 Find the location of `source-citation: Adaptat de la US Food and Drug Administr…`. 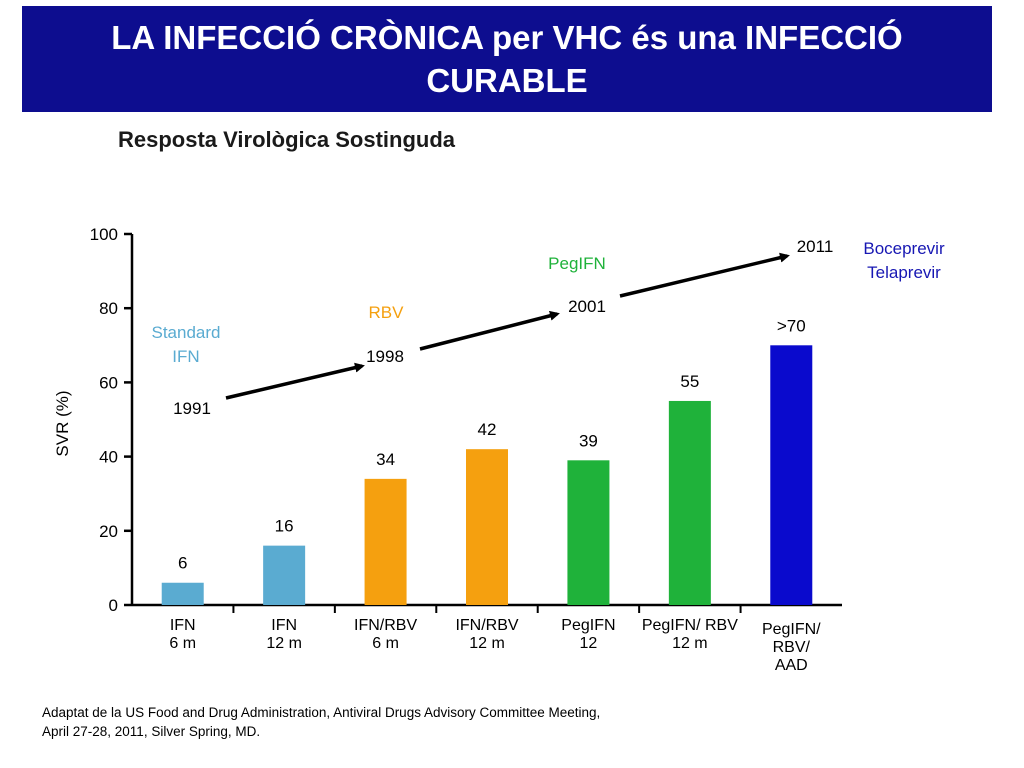

source-citation: Adaptat de la US Food and Drug Administr… is located at coordinates (321, 722).